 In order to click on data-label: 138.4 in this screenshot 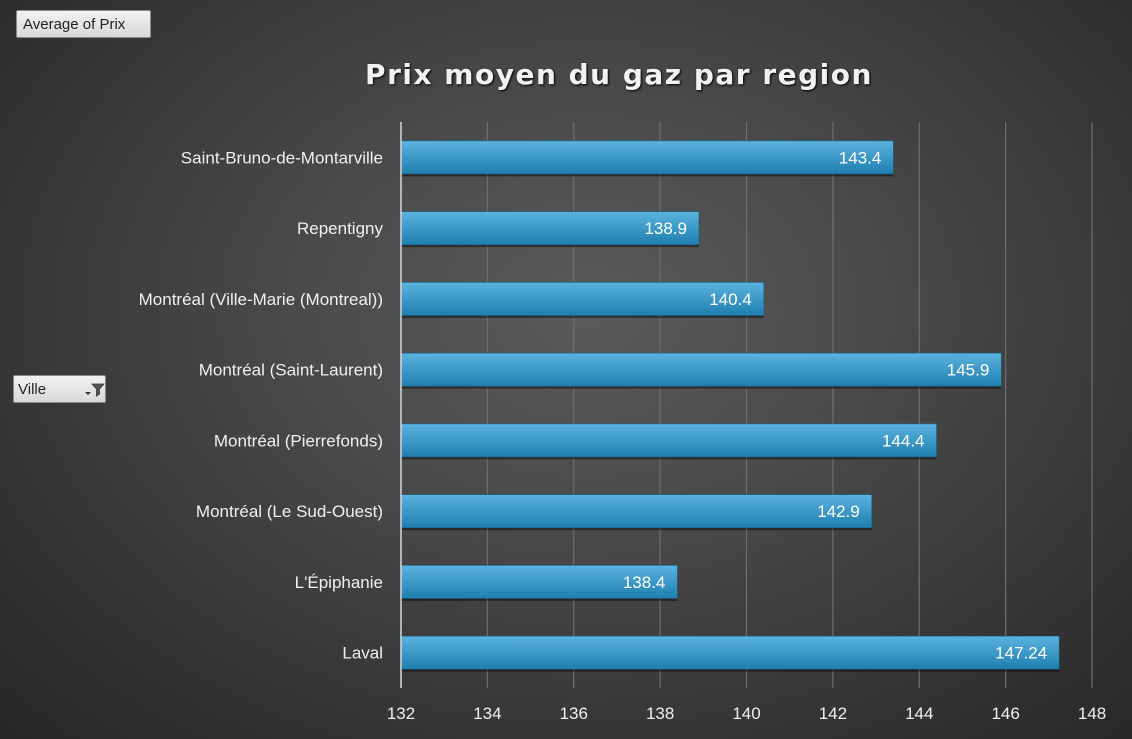, I will do `click(644, 582)`.